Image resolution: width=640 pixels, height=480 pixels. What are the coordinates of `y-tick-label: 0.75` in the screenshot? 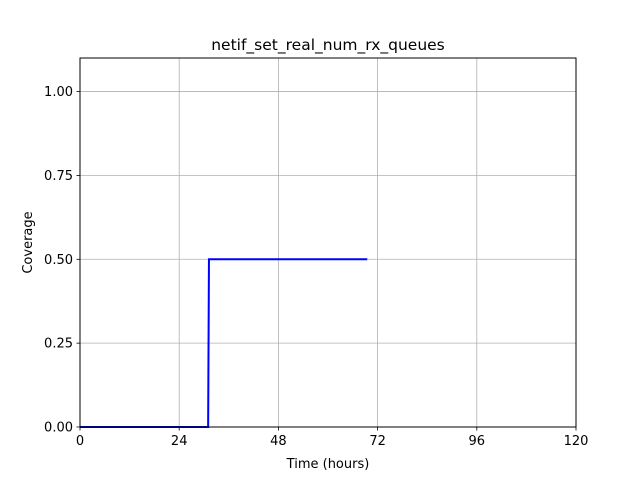 It's located at (58, 176).